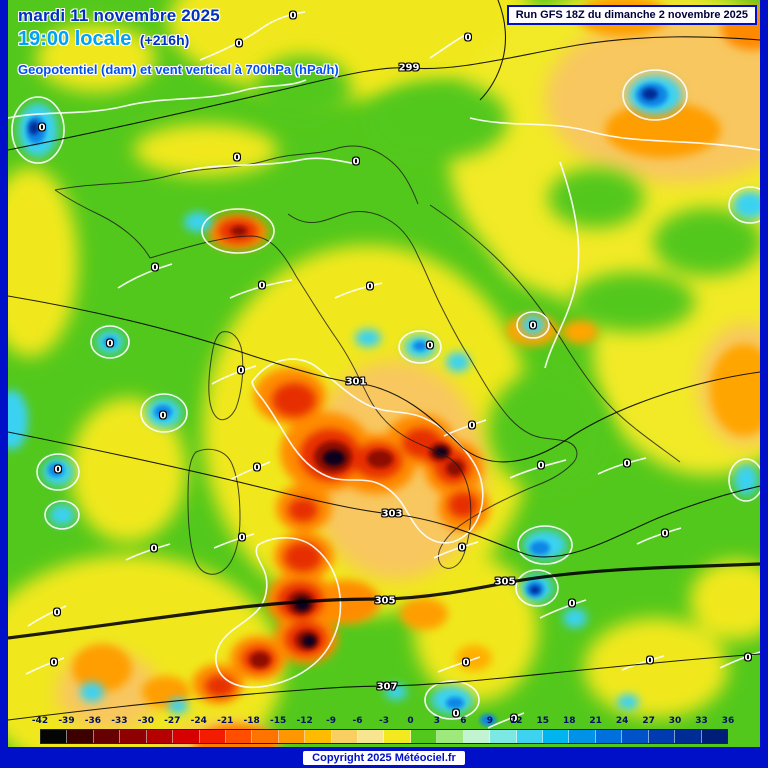 This screenshot has height=768, width=768. Describe the element at coordinates (437, 721) in the screenshot. I see `scale-value: 3` at that location.